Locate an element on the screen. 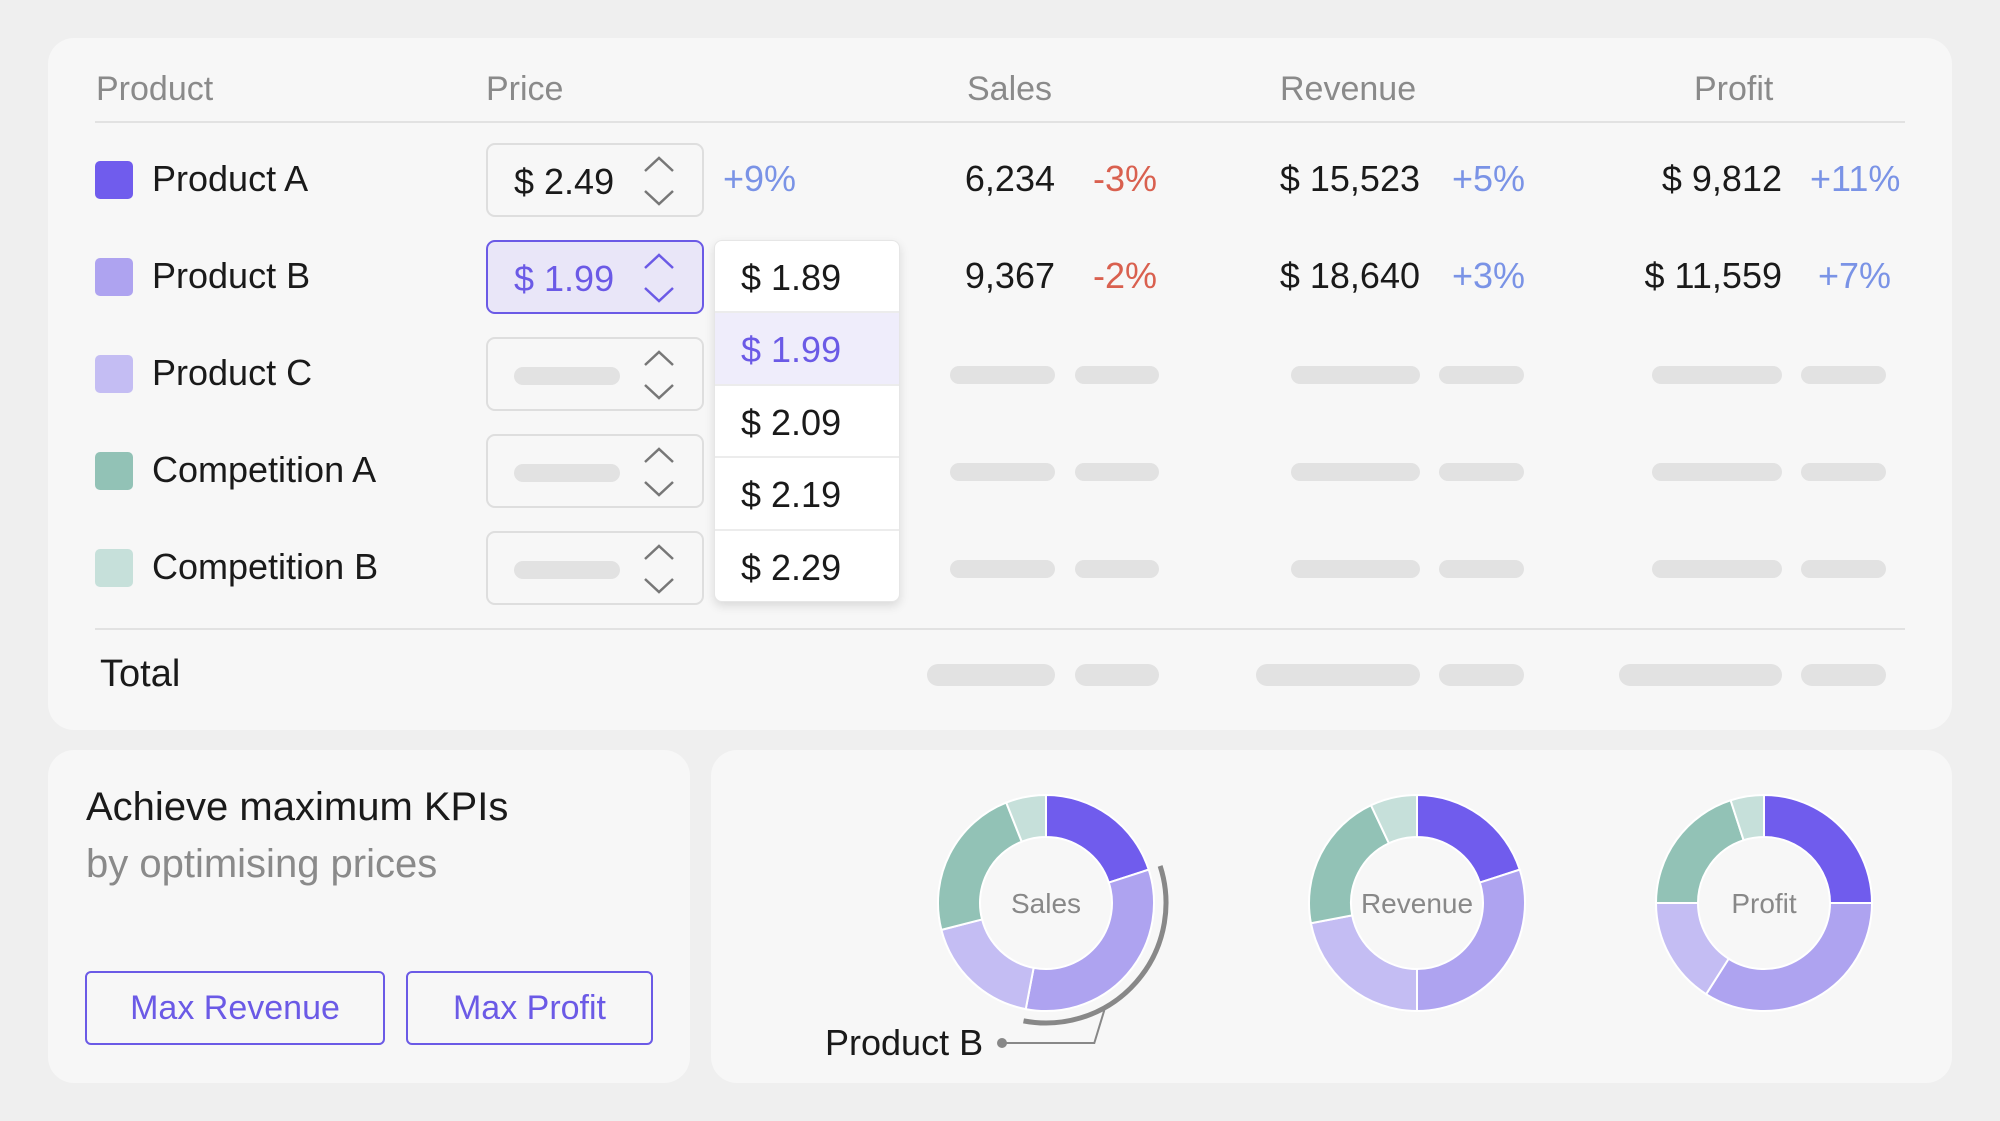  donut-label: Revenue is located at coordinates (1417, 903).